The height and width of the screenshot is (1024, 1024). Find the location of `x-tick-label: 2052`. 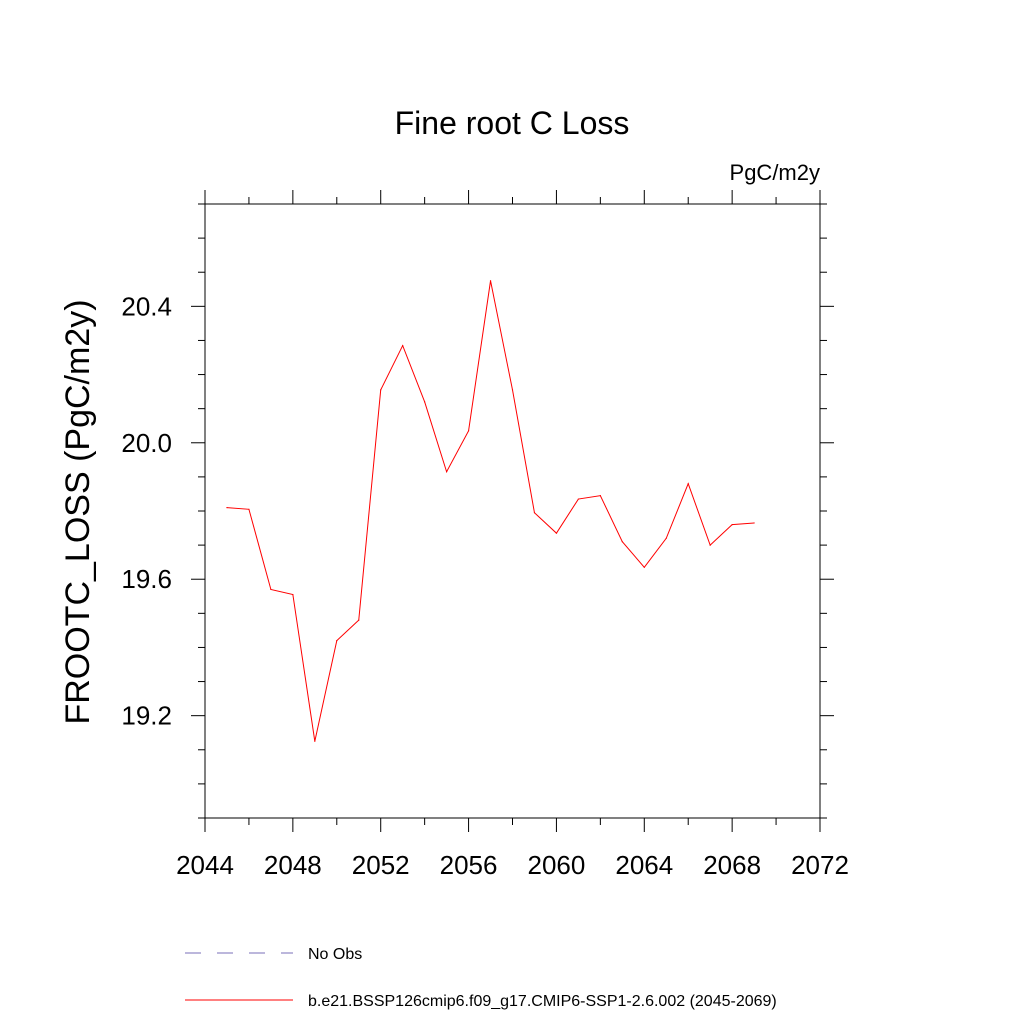

x-tick-label: 2052 is located at coordinates (381, 865).